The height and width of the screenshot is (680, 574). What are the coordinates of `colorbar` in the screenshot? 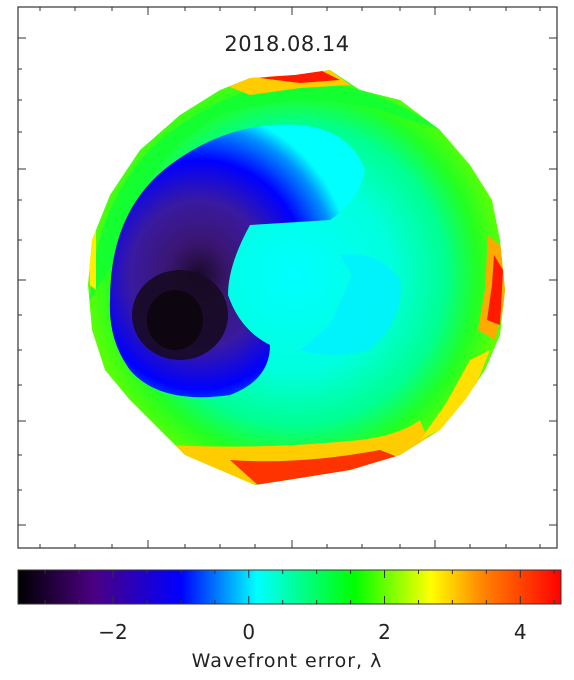 It's located at (289, 587).